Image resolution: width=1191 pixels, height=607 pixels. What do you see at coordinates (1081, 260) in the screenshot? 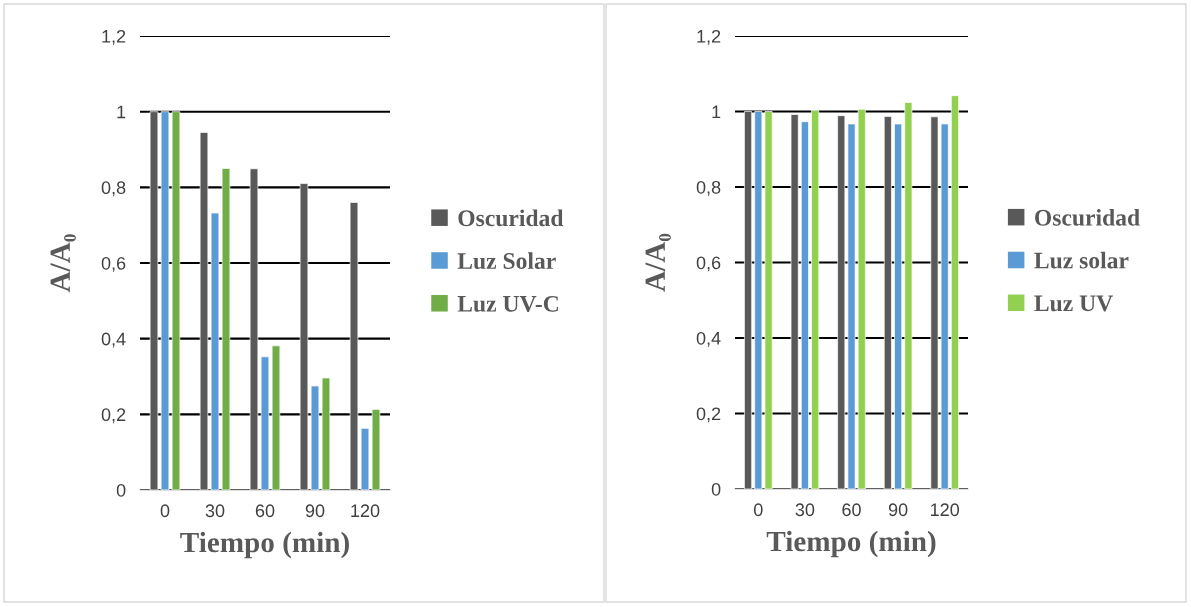
I see `legend-label: Luz solar` at bounding box center [1081, 260].